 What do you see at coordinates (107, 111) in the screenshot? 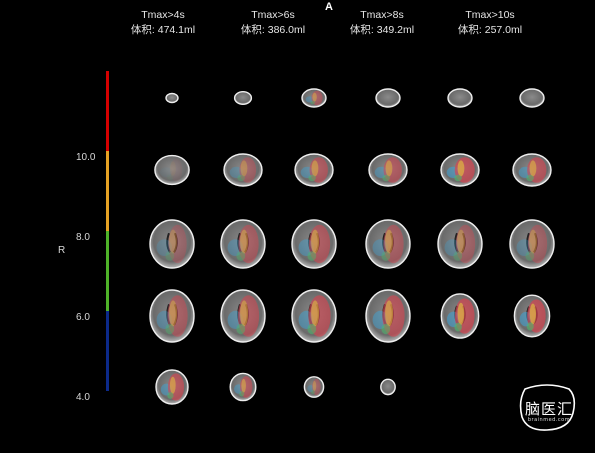
I see `colorbar-red-segment` at bounding box center [107, 111].